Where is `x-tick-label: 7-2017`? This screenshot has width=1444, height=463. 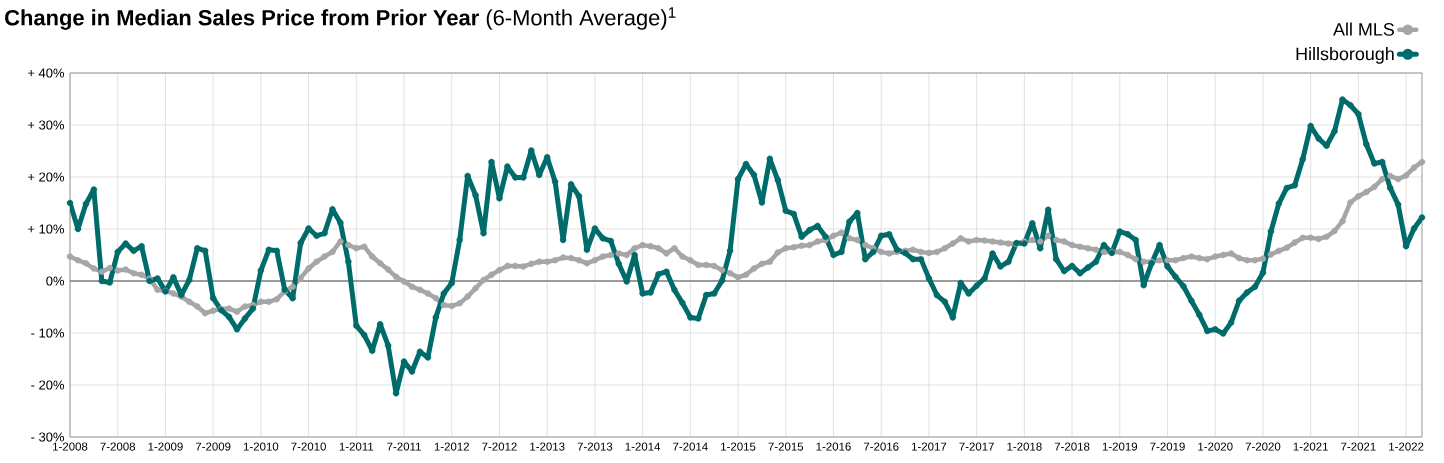 x-tick-label: 7-2017 is located at coordinates (976, 446).